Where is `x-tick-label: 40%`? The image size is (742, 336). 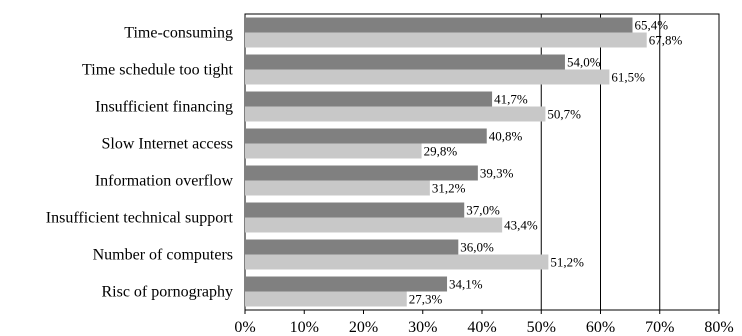 x-tick-label: 40% is located at coordinates (481, 327).